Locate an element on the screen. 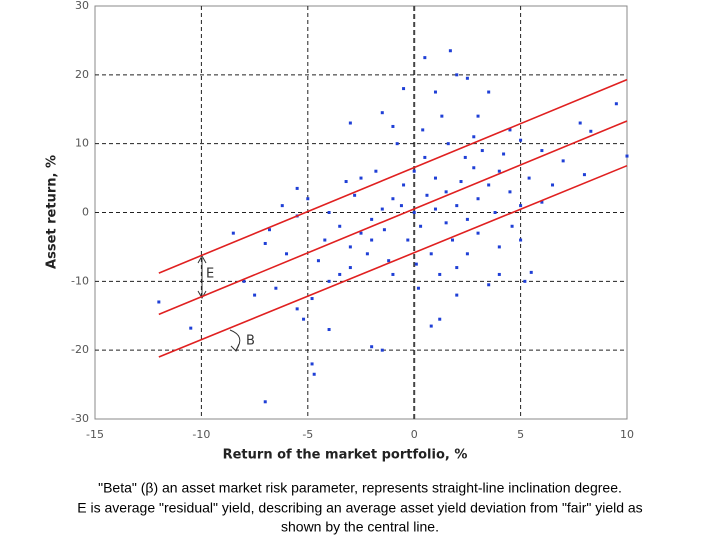 The image size is (720, 540). y-tick-label: 10 is located at coordinates (82, 143).